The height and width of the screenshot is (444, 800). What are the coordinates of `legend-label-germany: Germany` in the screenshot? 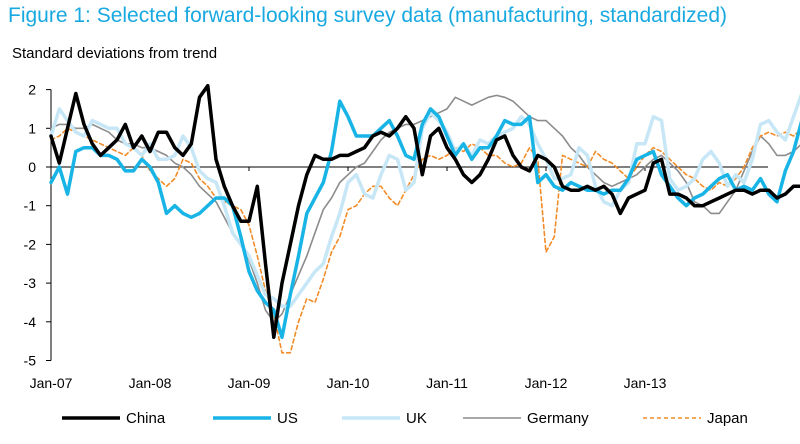 It's located at (558, 418).